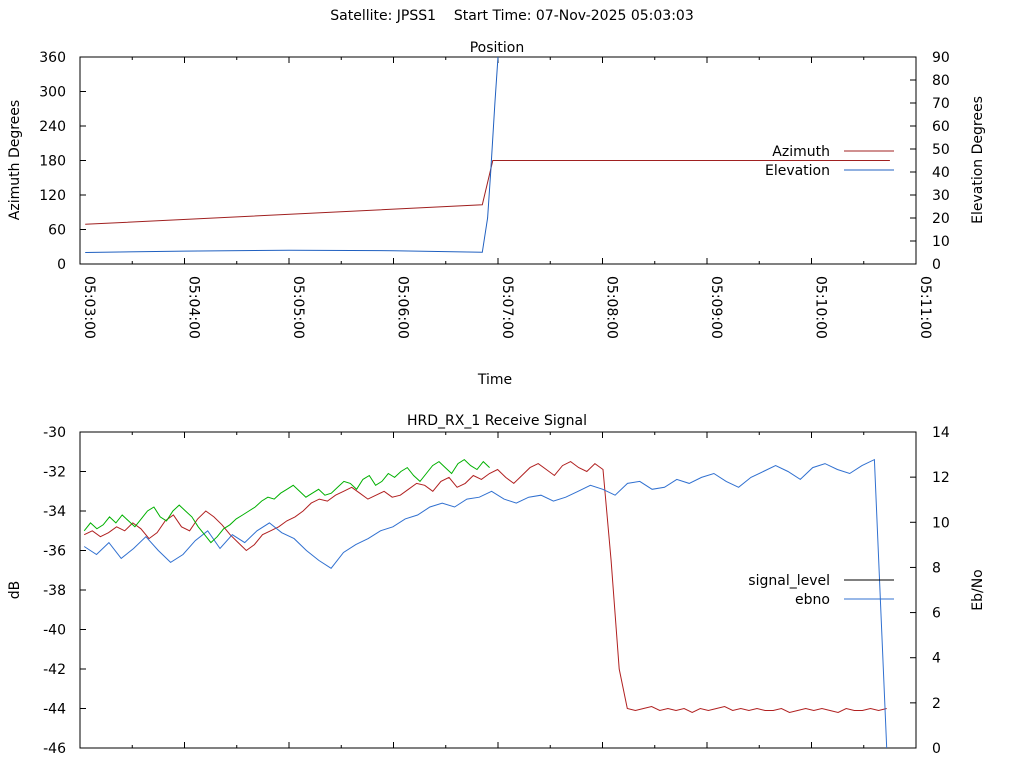 This screenshot has height=768, width=1024. I want to click on signal-y-tick-label: -38, so click(54, 591).